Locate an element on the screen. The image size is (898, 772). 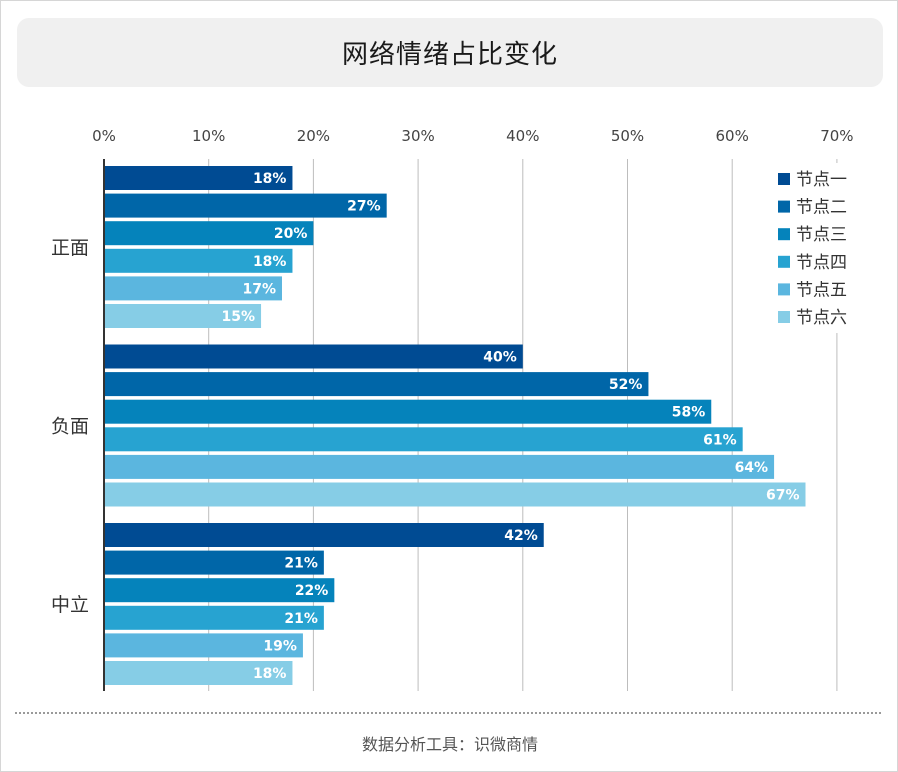
x-tick-label: 70% is located at coordinates (836, 136).